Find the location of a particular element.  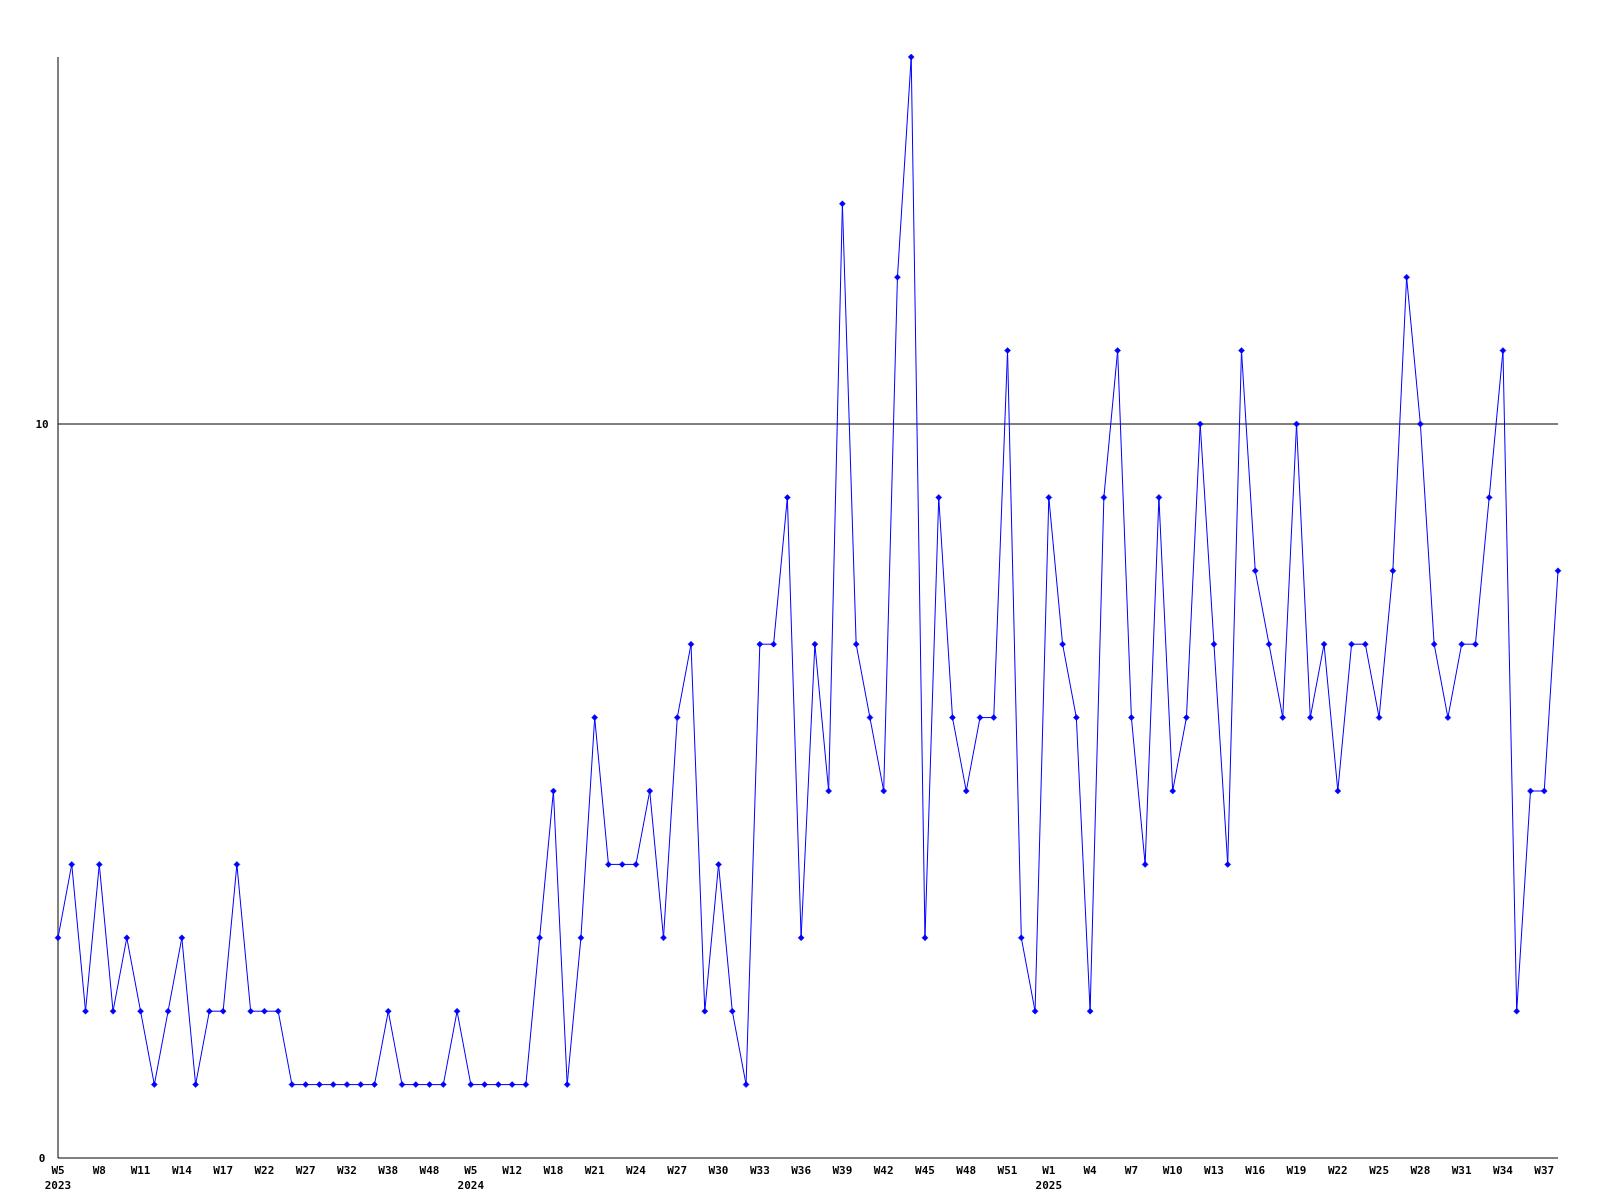

x-tick-label: W4 is located at coordinates (1090, 1170).